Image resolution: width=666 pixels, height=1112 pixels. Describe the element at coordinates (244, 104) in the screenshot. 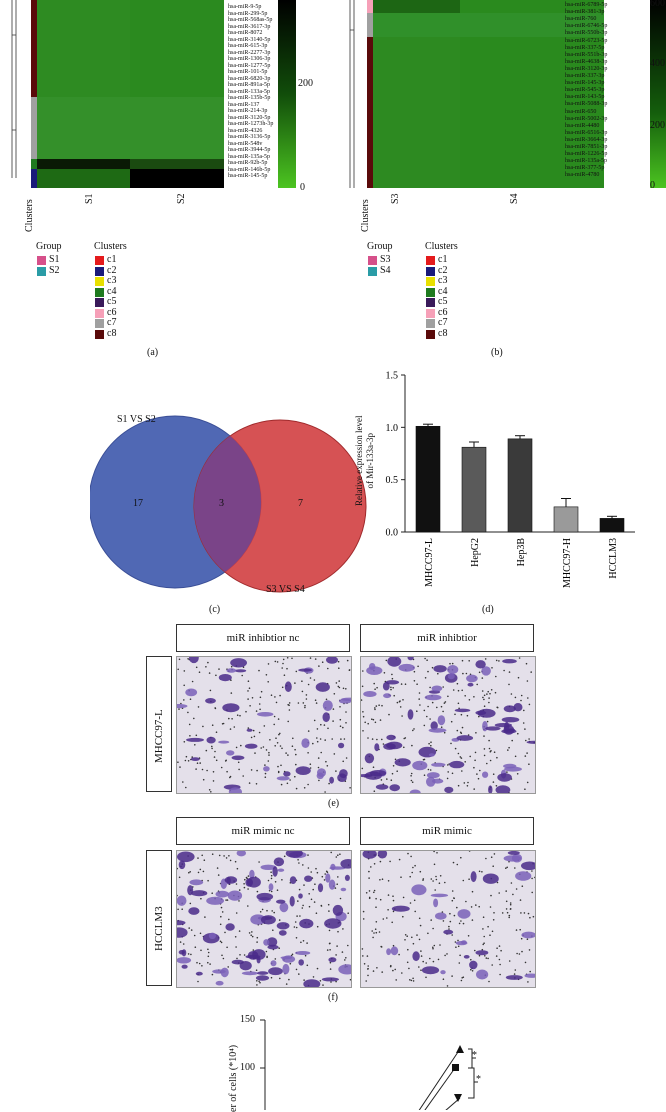

I see `gene-label: hsa-miR-137` at that location.